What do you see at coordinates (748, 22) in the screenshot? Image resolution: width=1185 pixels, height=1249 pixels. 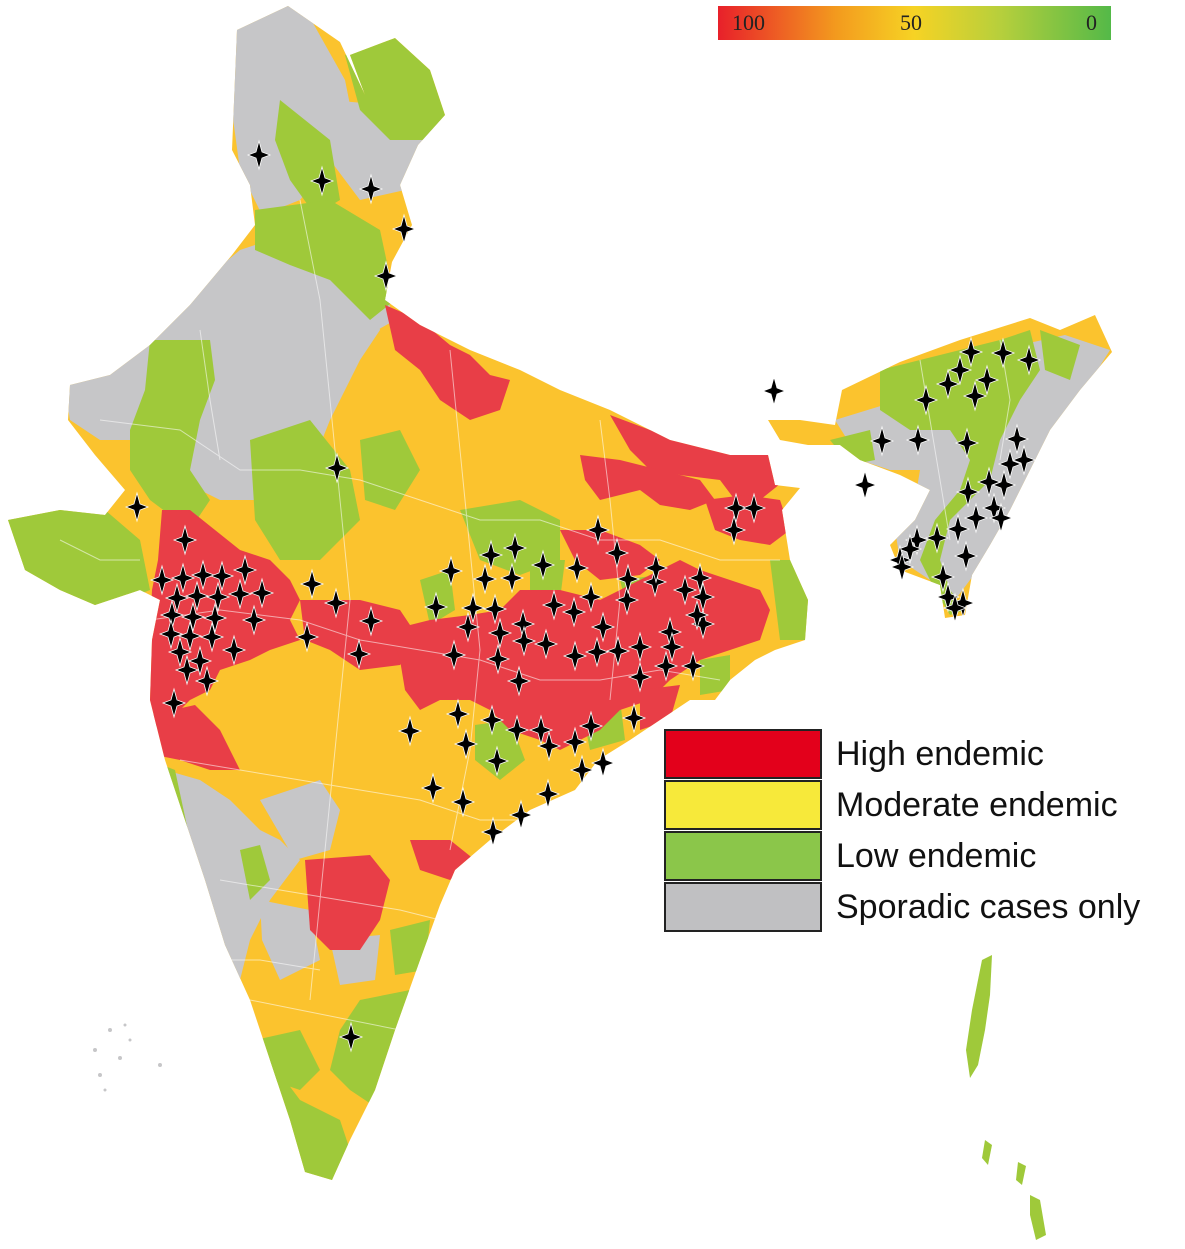 I see `scale-label-high: 100` at bounding box center [748, 22].